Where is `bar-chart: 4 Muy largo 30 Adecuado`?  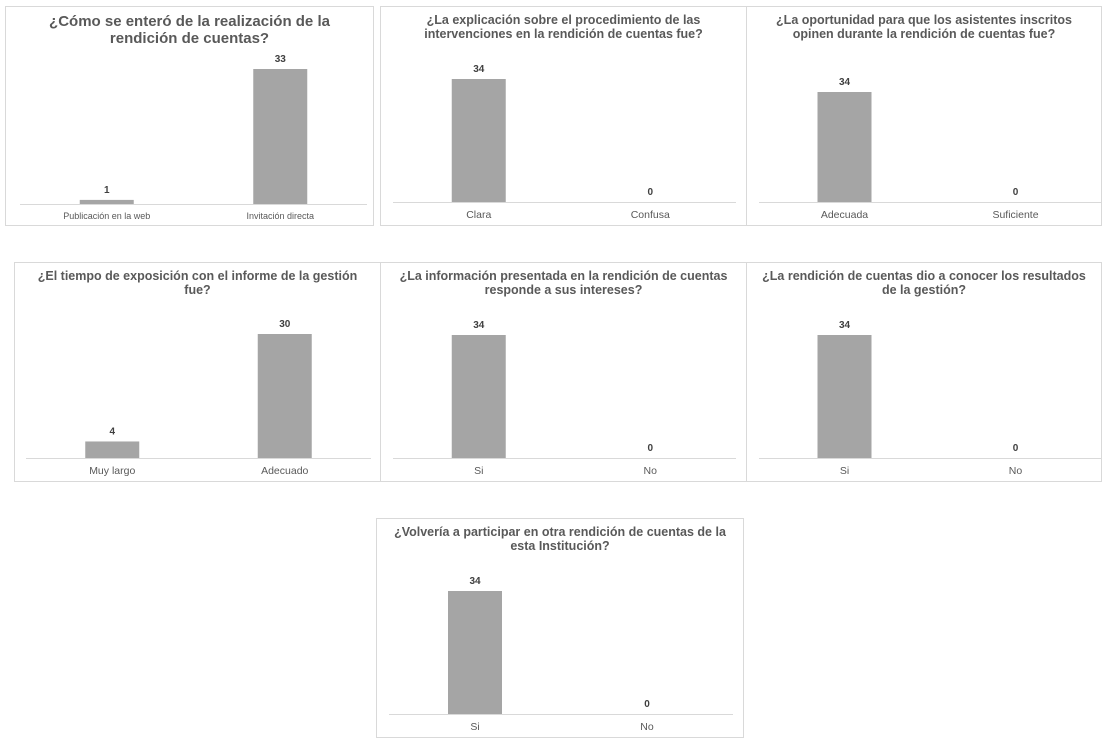
bar-chart: 4 Muy largo 30 Adecuado is located at coordinates (198, 398).